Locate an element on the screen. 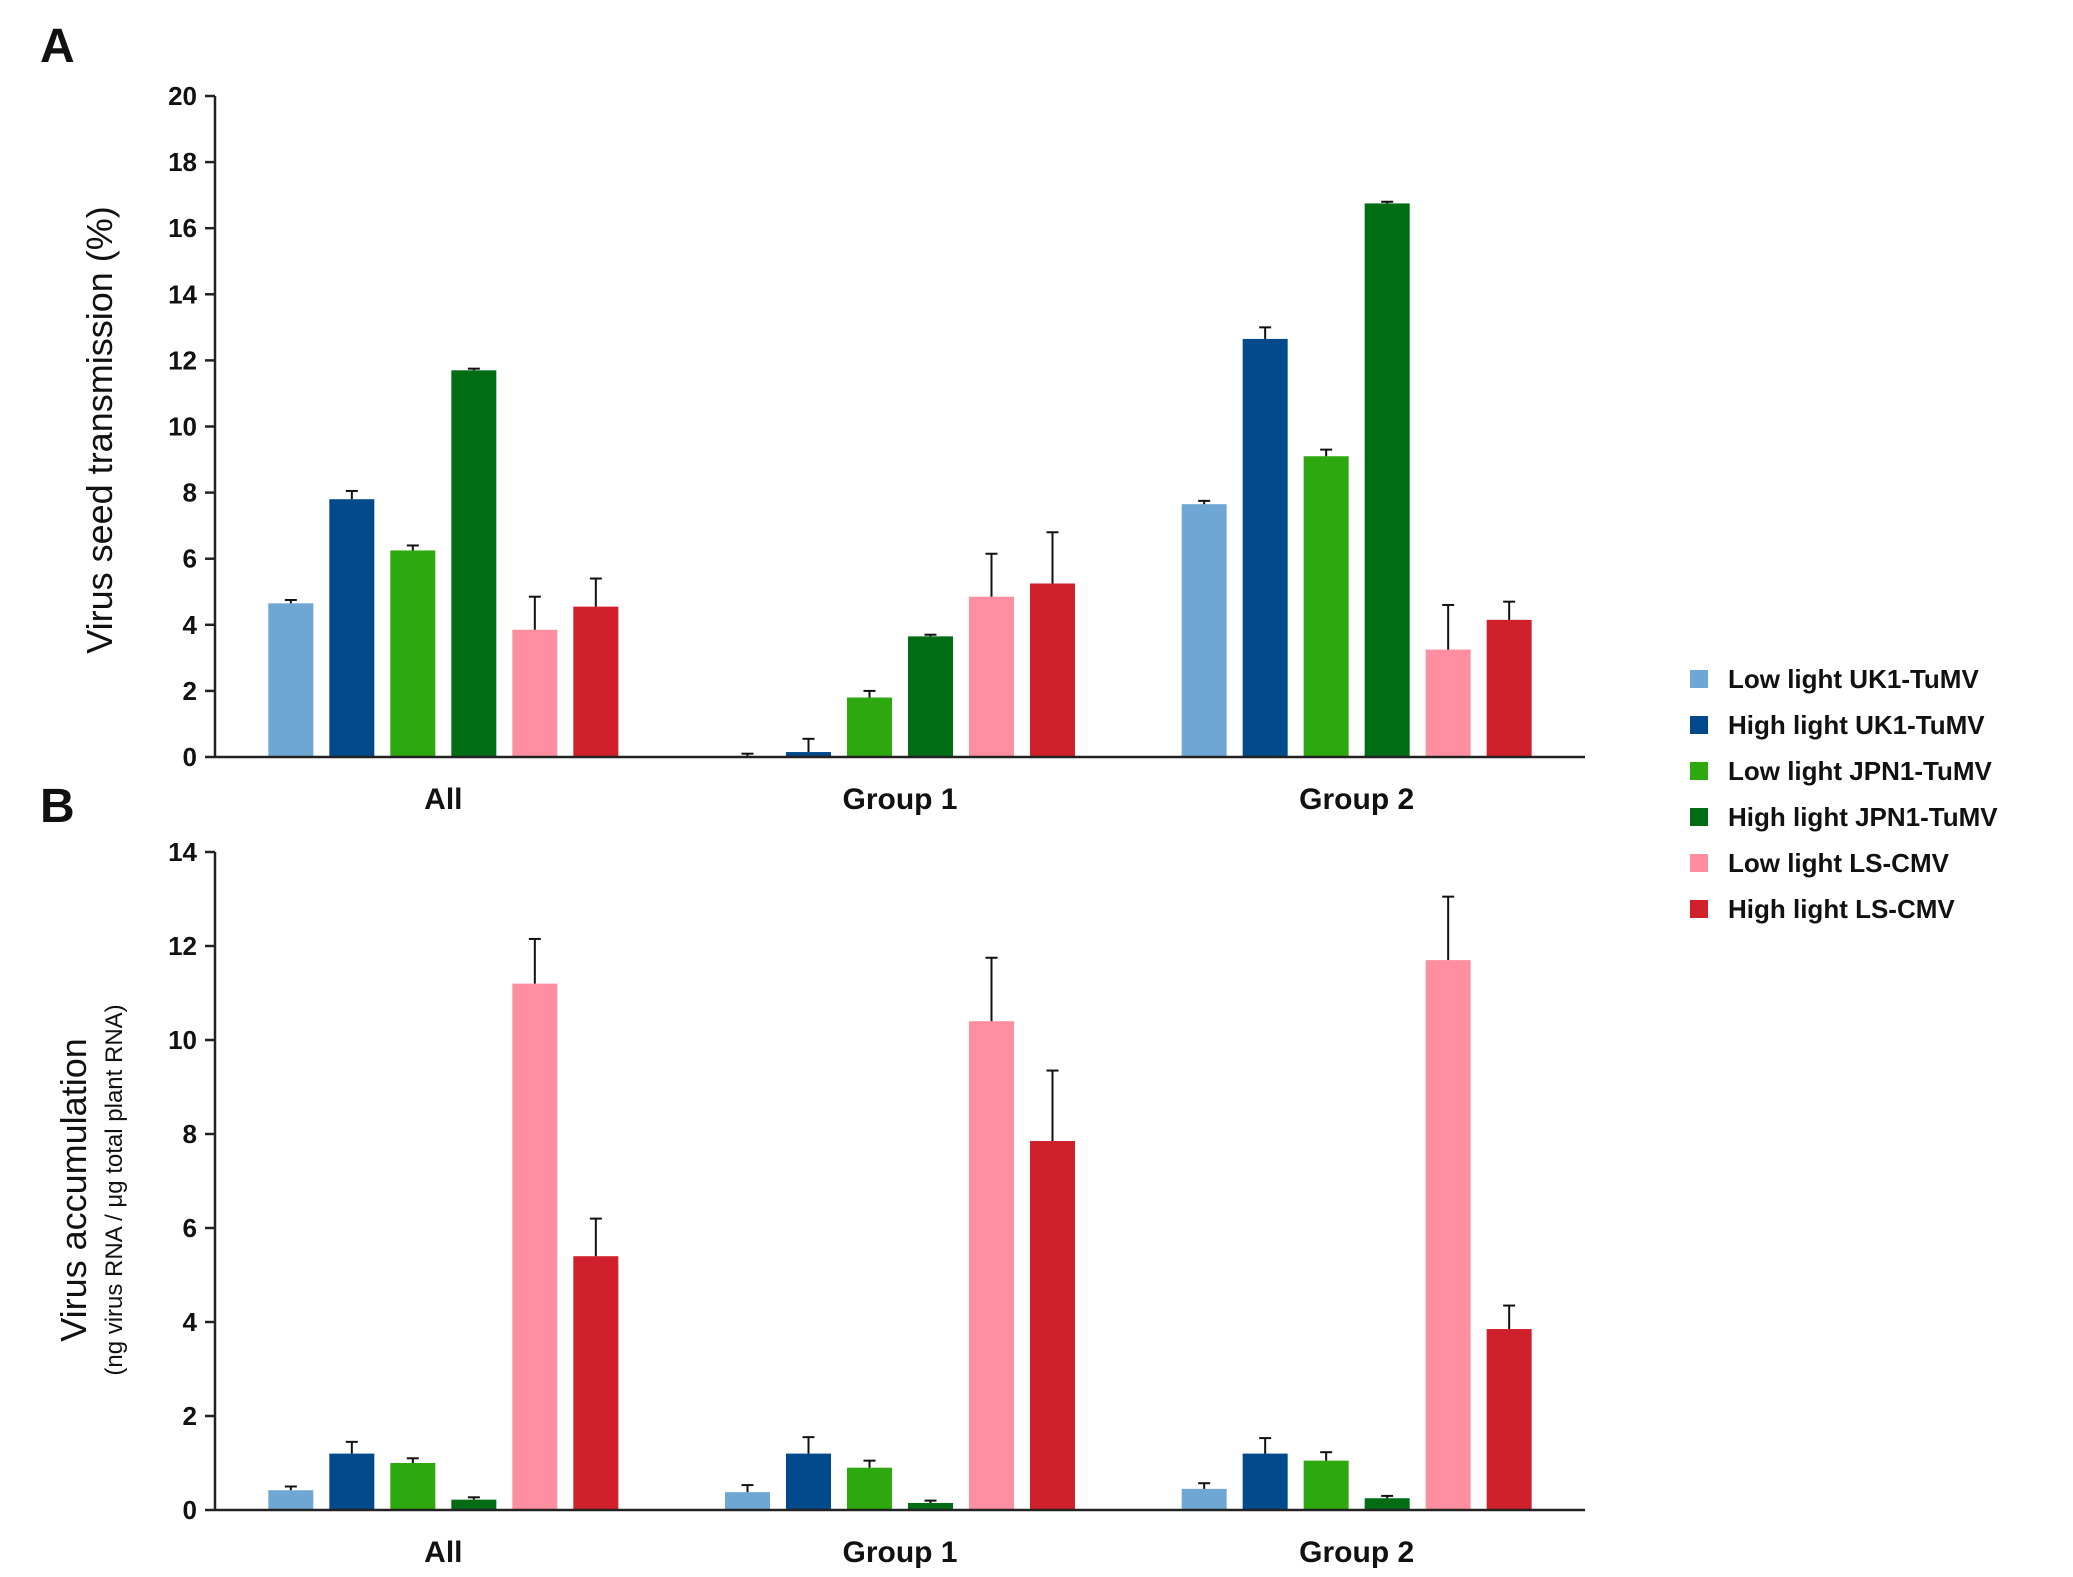 Image resolution: width=2073 pixels, height=1577 pixels. panel-b-y-tick-label: 12 is located at coordinates (182, 946).